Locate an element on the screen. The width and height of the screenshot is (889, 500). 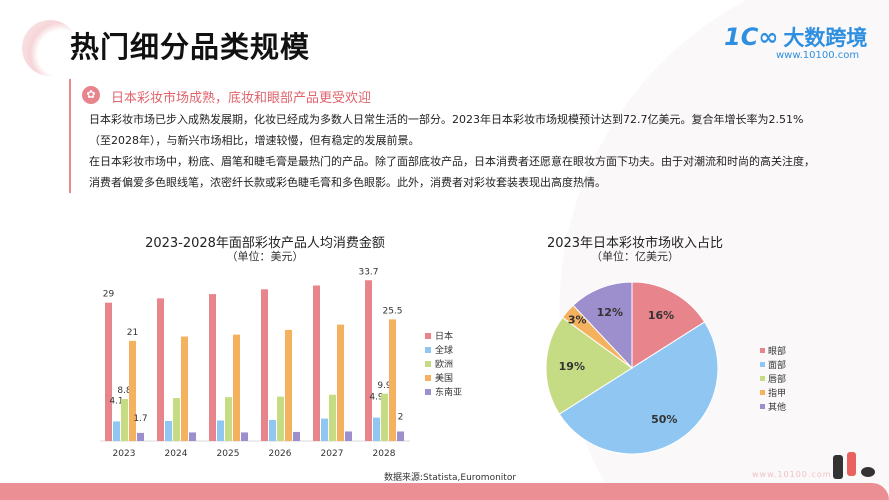
section-heading: 日本彩妆市场成熟，底妆和眼部产品更受欢迎 is located at coordinates (241, 98).